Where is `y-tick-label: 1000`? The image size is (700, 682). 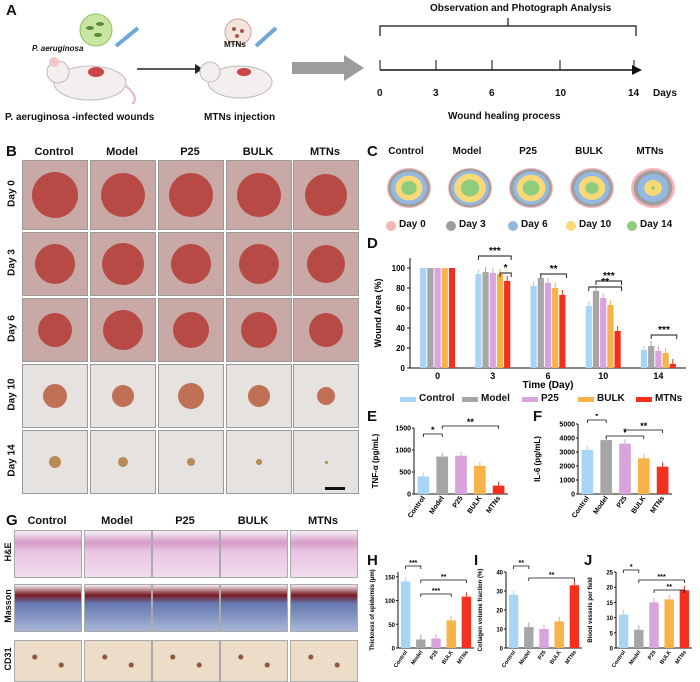 y-tick-label: 1000 is located at coordinates (567, 481).